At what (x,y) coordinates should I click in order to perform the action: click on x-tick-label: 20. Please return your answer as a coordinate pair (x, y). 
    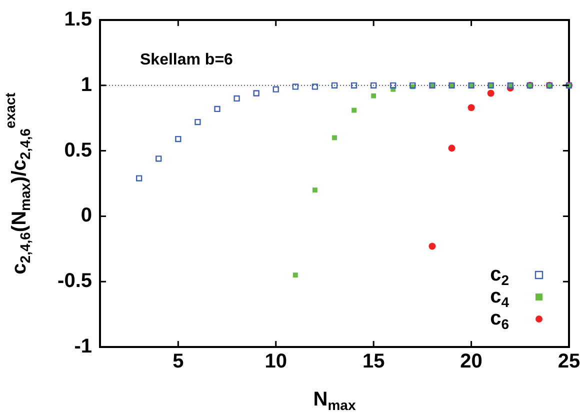
    Looking at the image, I should click on (471, 361).